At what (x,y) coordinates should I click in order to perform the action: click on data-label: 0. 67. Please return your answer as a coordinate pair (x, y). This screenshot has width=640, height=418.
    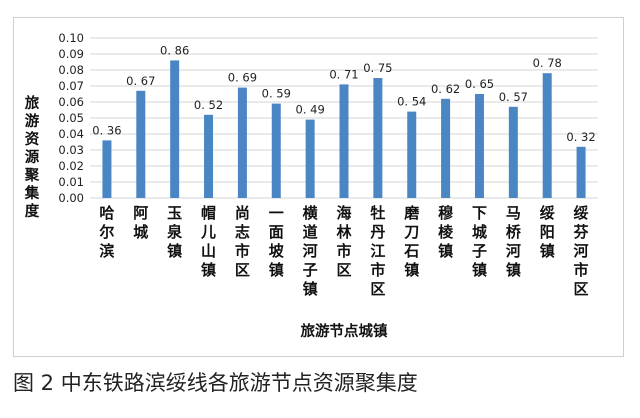
    Looking at the image, I should click on (140, 81).